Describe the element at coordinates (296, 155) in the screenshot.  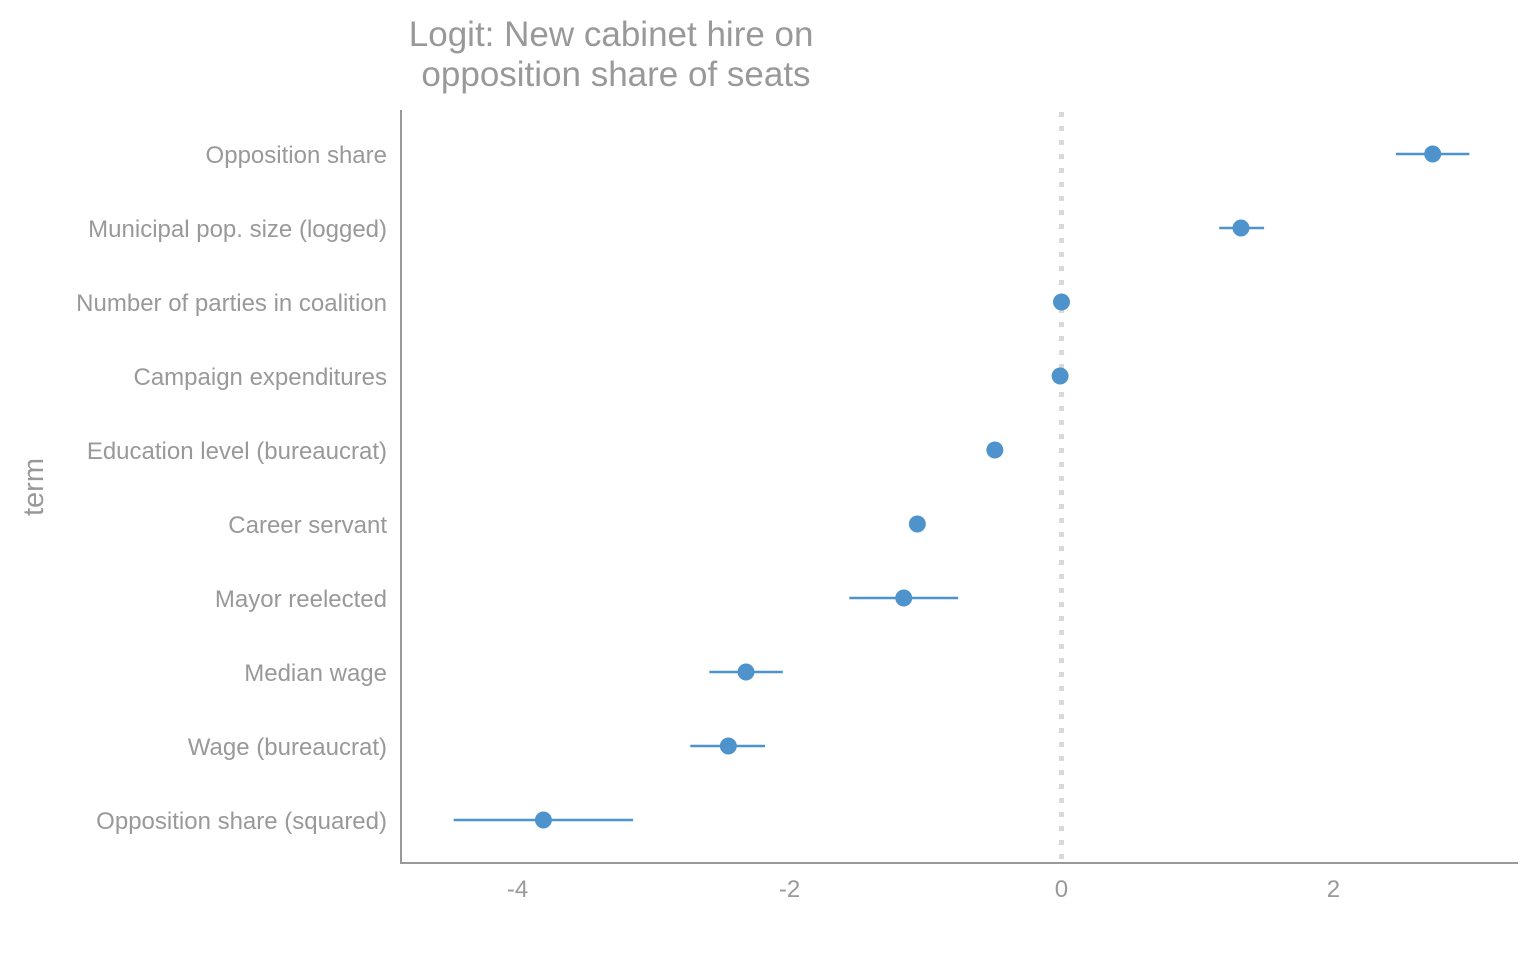
I see `y-tick-label: Opposition share` at that location.